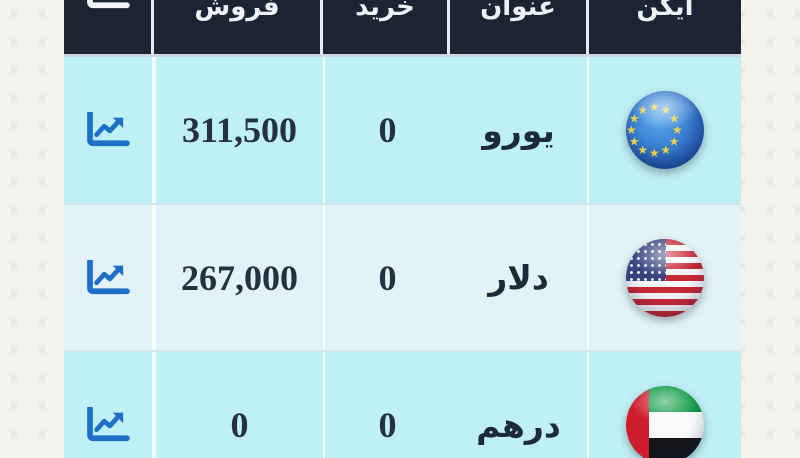  What do you see at coordinates (637, 422) in the screenshot?
I see `uae-flag-red-band` at bounding box center [637, 422].